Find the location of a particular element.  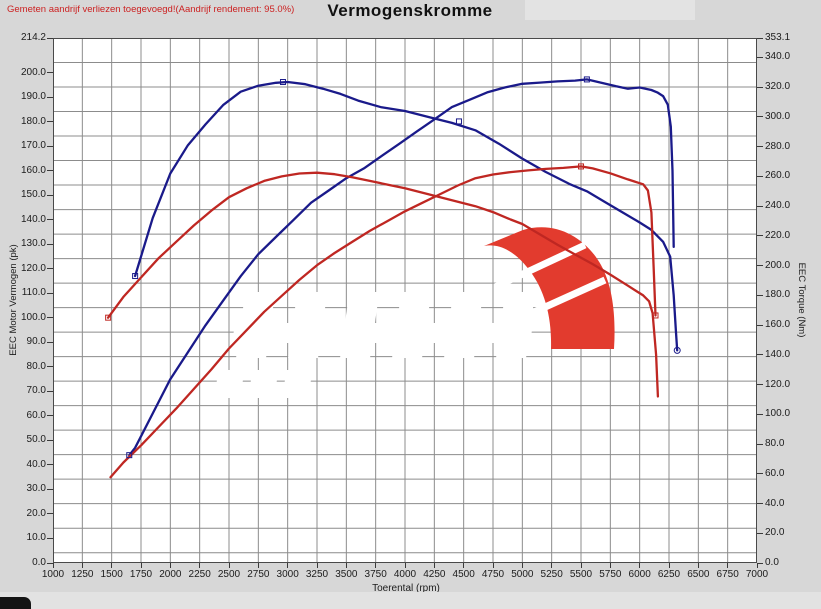

y-right-tick-label: 200.0 is located at coordinates (778, 265).